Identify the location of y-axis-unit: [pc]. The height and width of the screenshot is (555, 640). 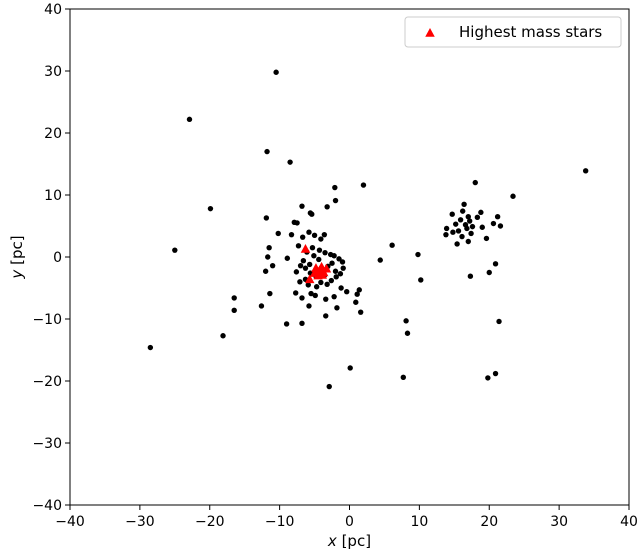
(17, 252).